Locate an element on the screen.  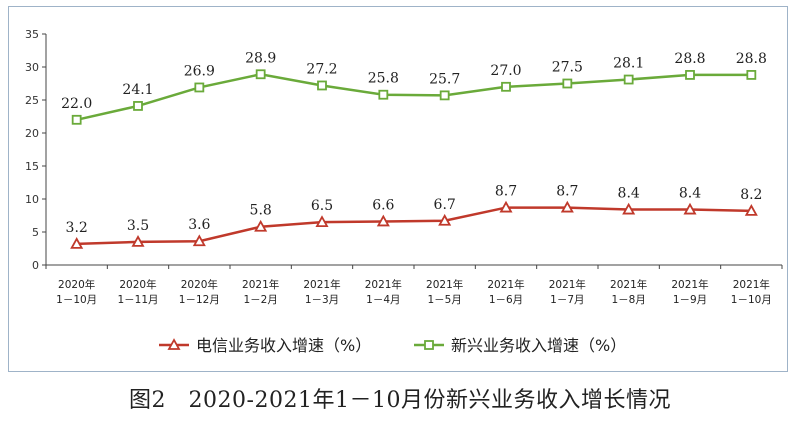
x-tick-label: 1－2月 is located at coordinates (260, 300).